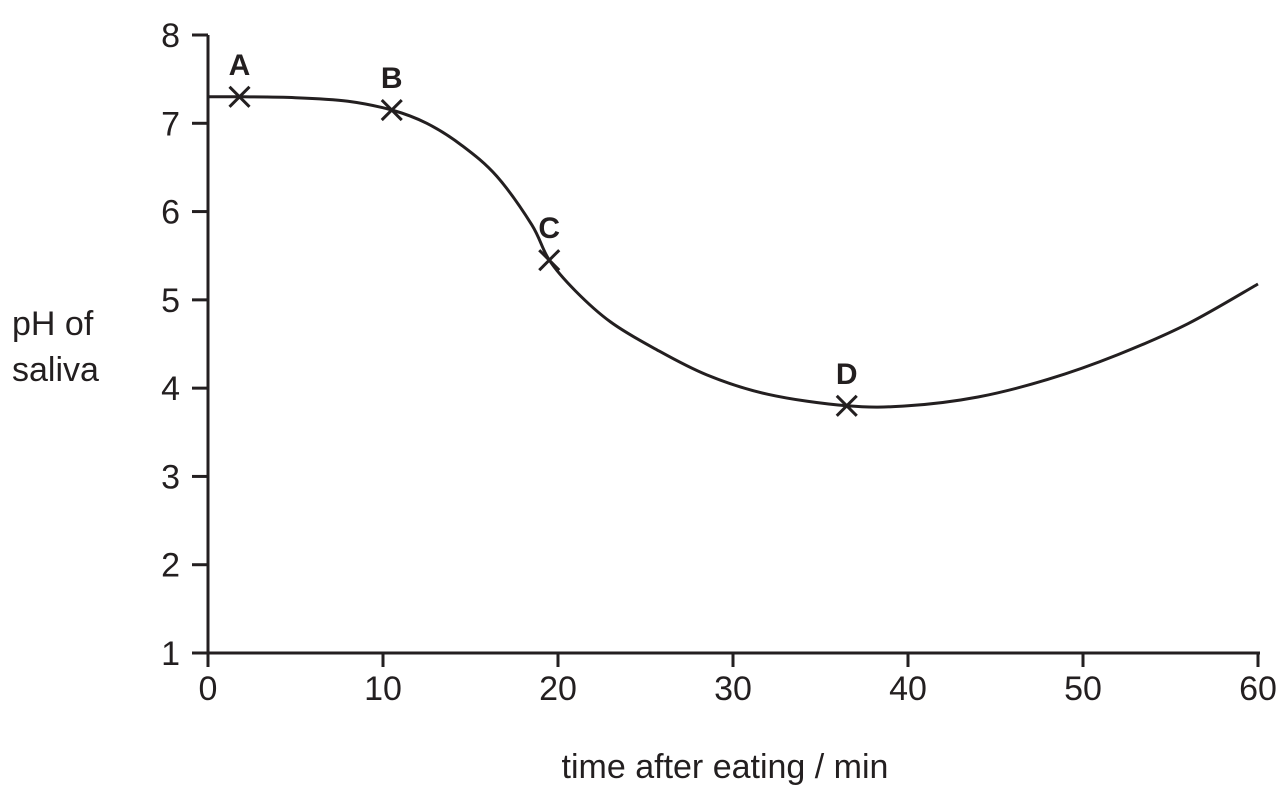 This screenshot has height=785, width=1286. I want to click on point-label: C, so click(549, 228).